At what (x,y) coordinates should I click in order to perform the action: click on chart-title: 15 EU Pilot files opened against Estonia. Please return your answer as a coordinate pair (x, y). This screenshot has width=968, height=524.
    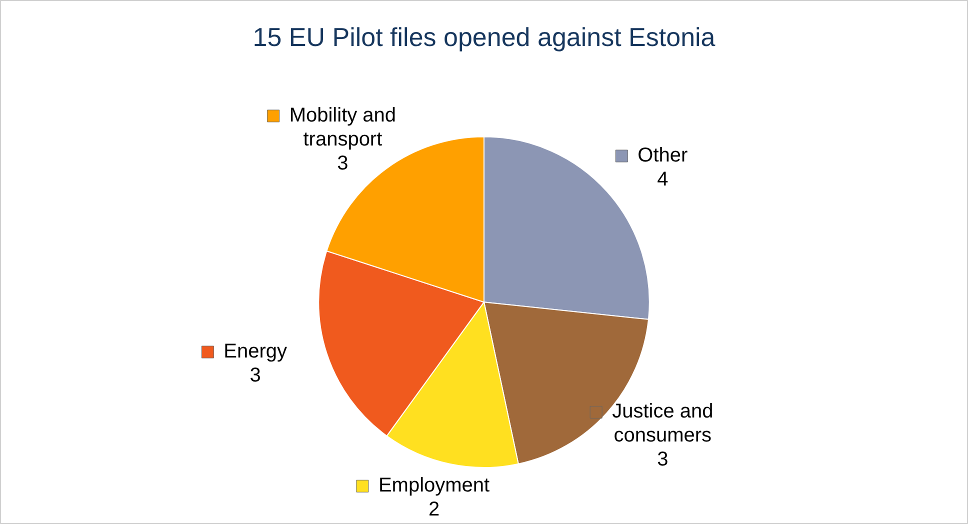
    Looking at the image, I should click on (484, 37).